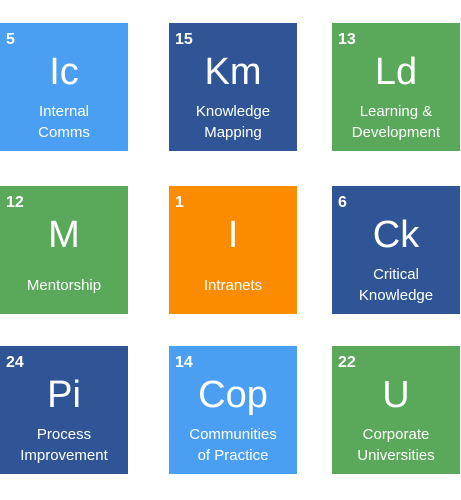 This screenshot has width=461, height=500. I want to click on tile-symbol: Ic, so click(64, 72).